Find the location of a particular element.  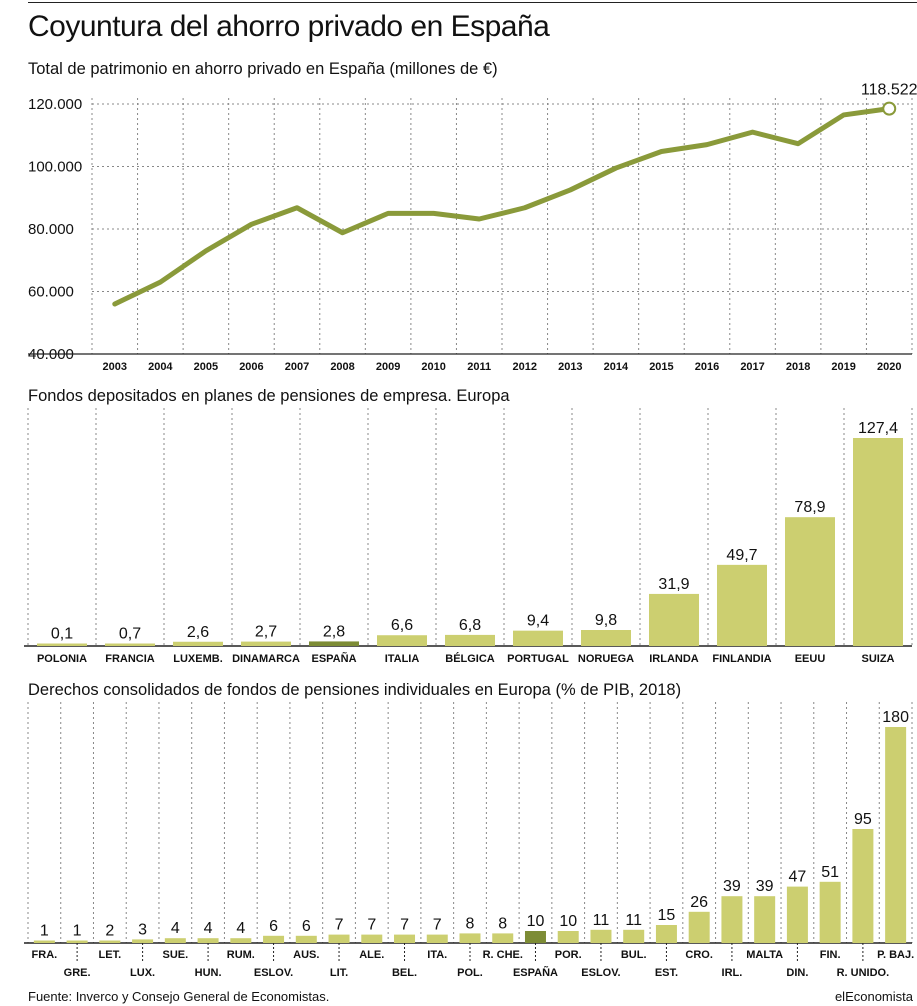

bar-value-label: 1 is located at coordinates (77, 931).